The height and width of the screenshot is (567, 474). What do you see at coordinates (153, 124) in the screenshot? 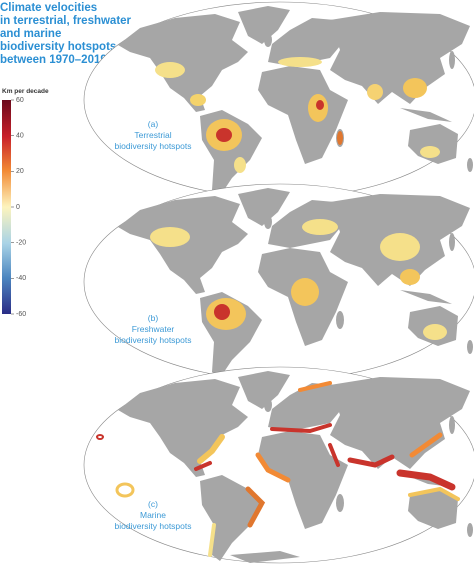
I see `panel-letter: (a)` at bounding box center [153, 124].